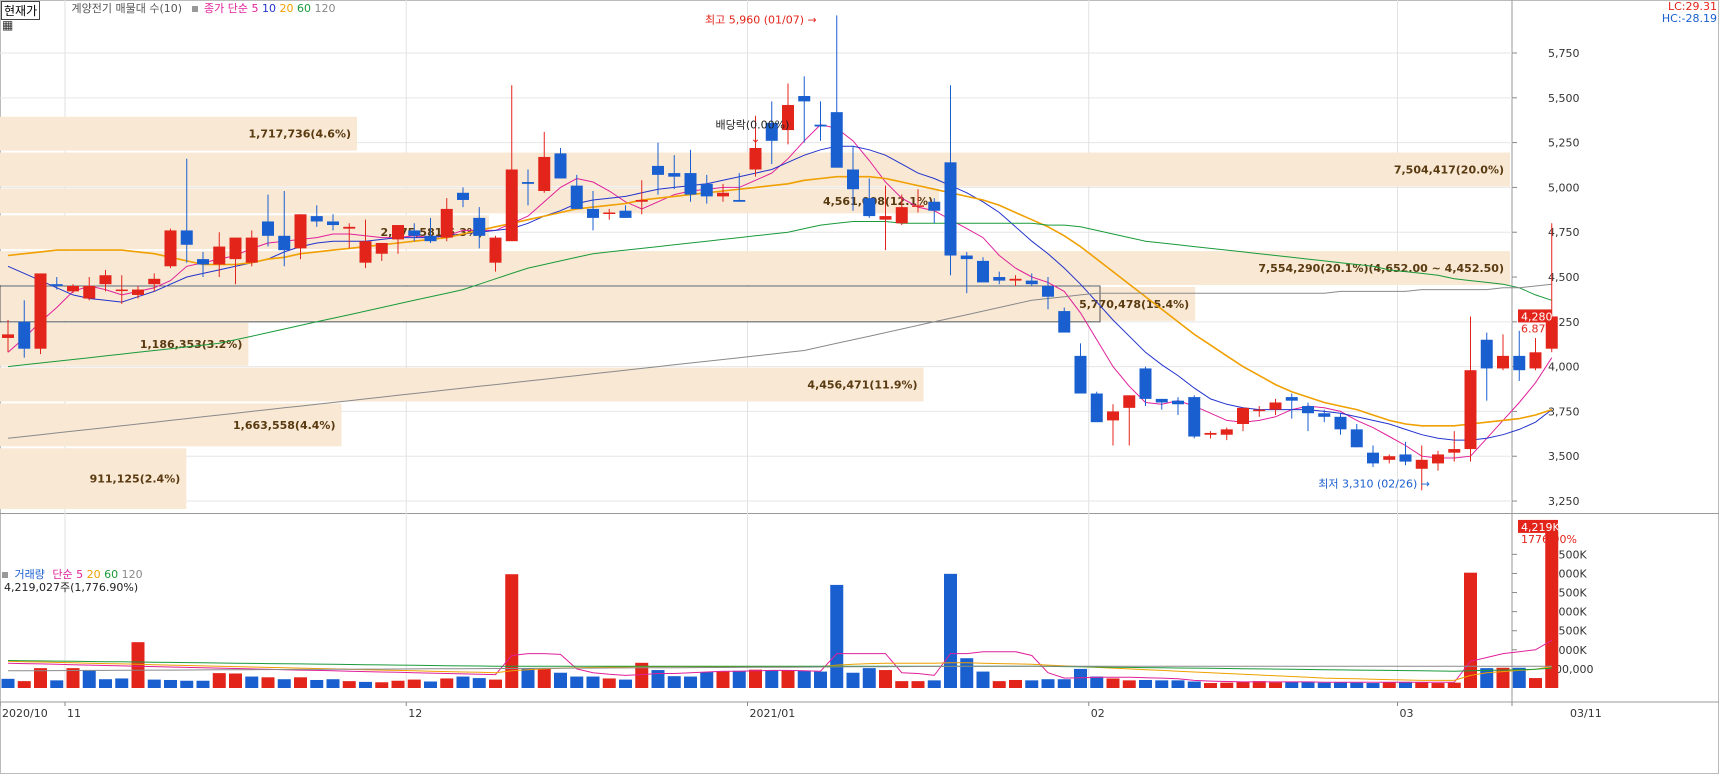 Image resolution: width=1719 pixels, height=774 pixels. Describe the element at coordinates (21, 10) in the screenshot. I see `current-price-badge: 현재가` at that location.